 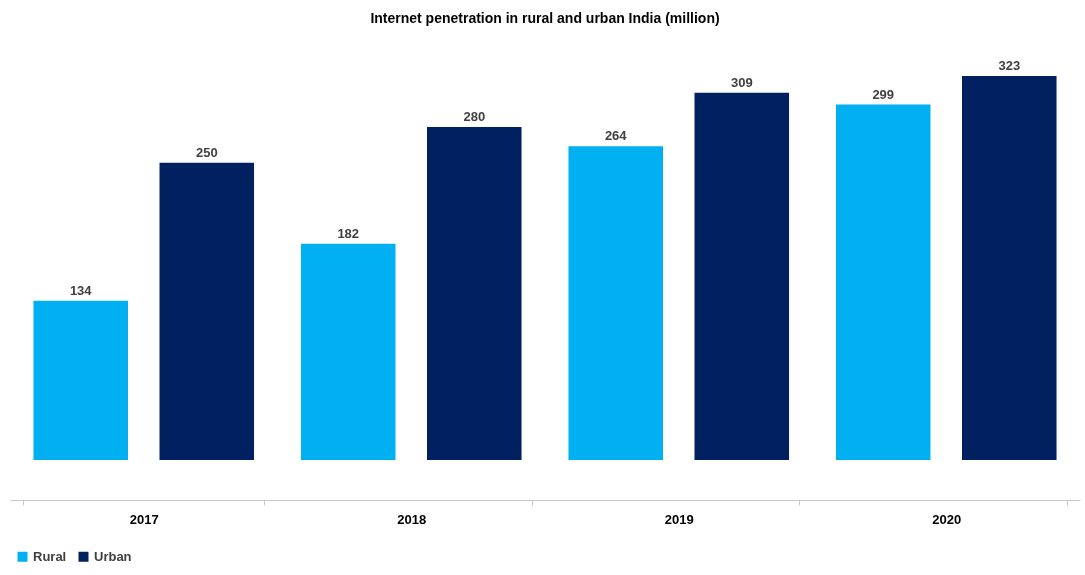 What do you see at coordinates (144, 519) in the screenshot?
I see `x-tick-label: 2017` at bounding box center [144, 519].